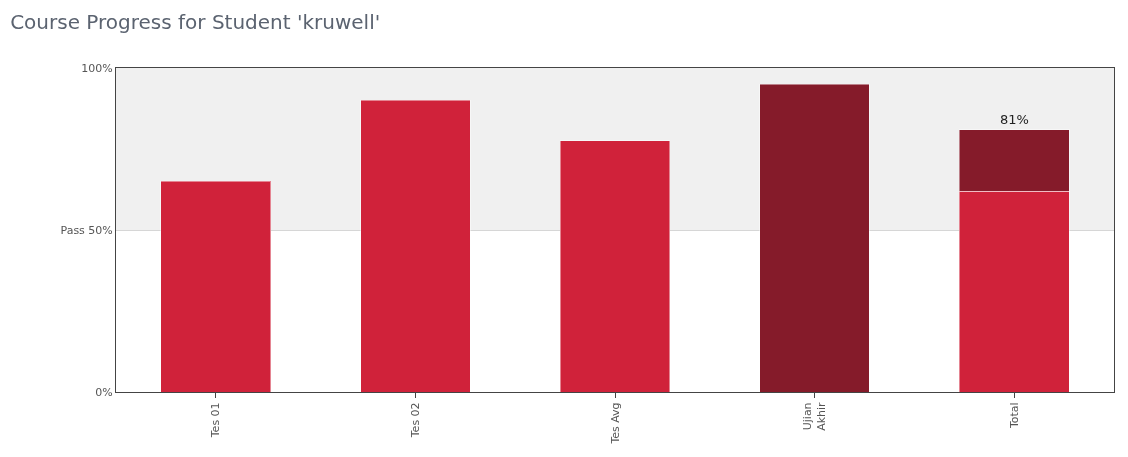 Image resolution: width=1128 pixels, height=457 pixels. What do you see at coordinates (195, 22) in the screenshot?
I see `chart-title: Course Progress for Student 'kruwell'` at bounding box center [195, 22].